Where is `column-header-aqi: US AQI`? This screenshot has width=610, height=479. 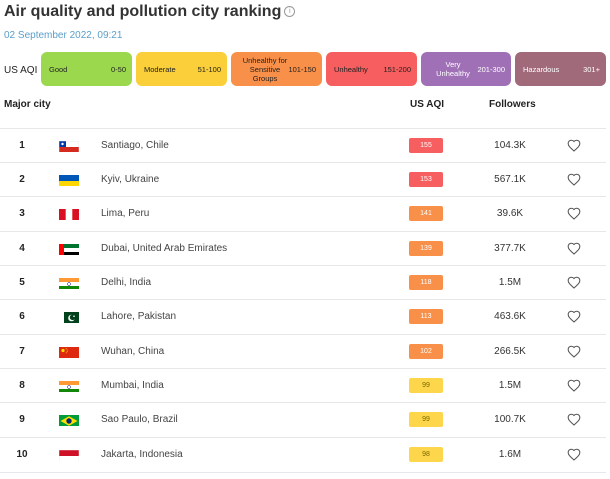
column-header-aqi: US AQI is located at coordinates (427, 104).